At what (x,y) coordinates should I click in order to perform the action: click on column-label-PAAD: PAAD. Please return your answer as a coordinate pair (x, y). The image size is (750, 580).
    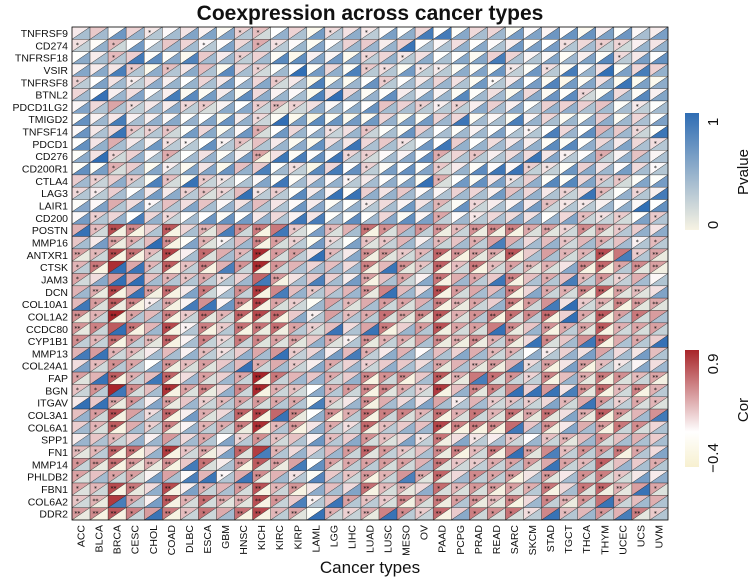
    Looking at the image, I should click on (443, 539).